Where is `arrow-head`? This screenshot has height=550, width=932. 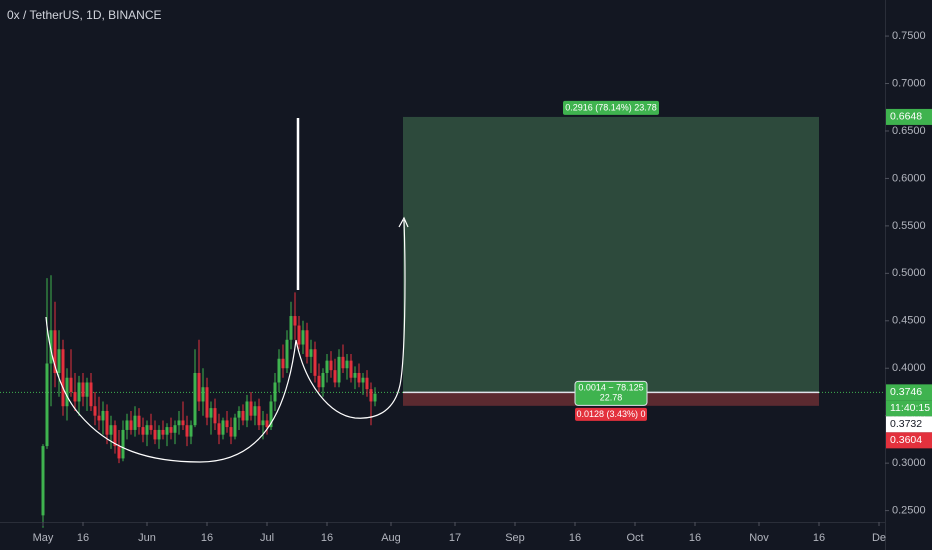
arrow-head is located at coordinates (403, 222).